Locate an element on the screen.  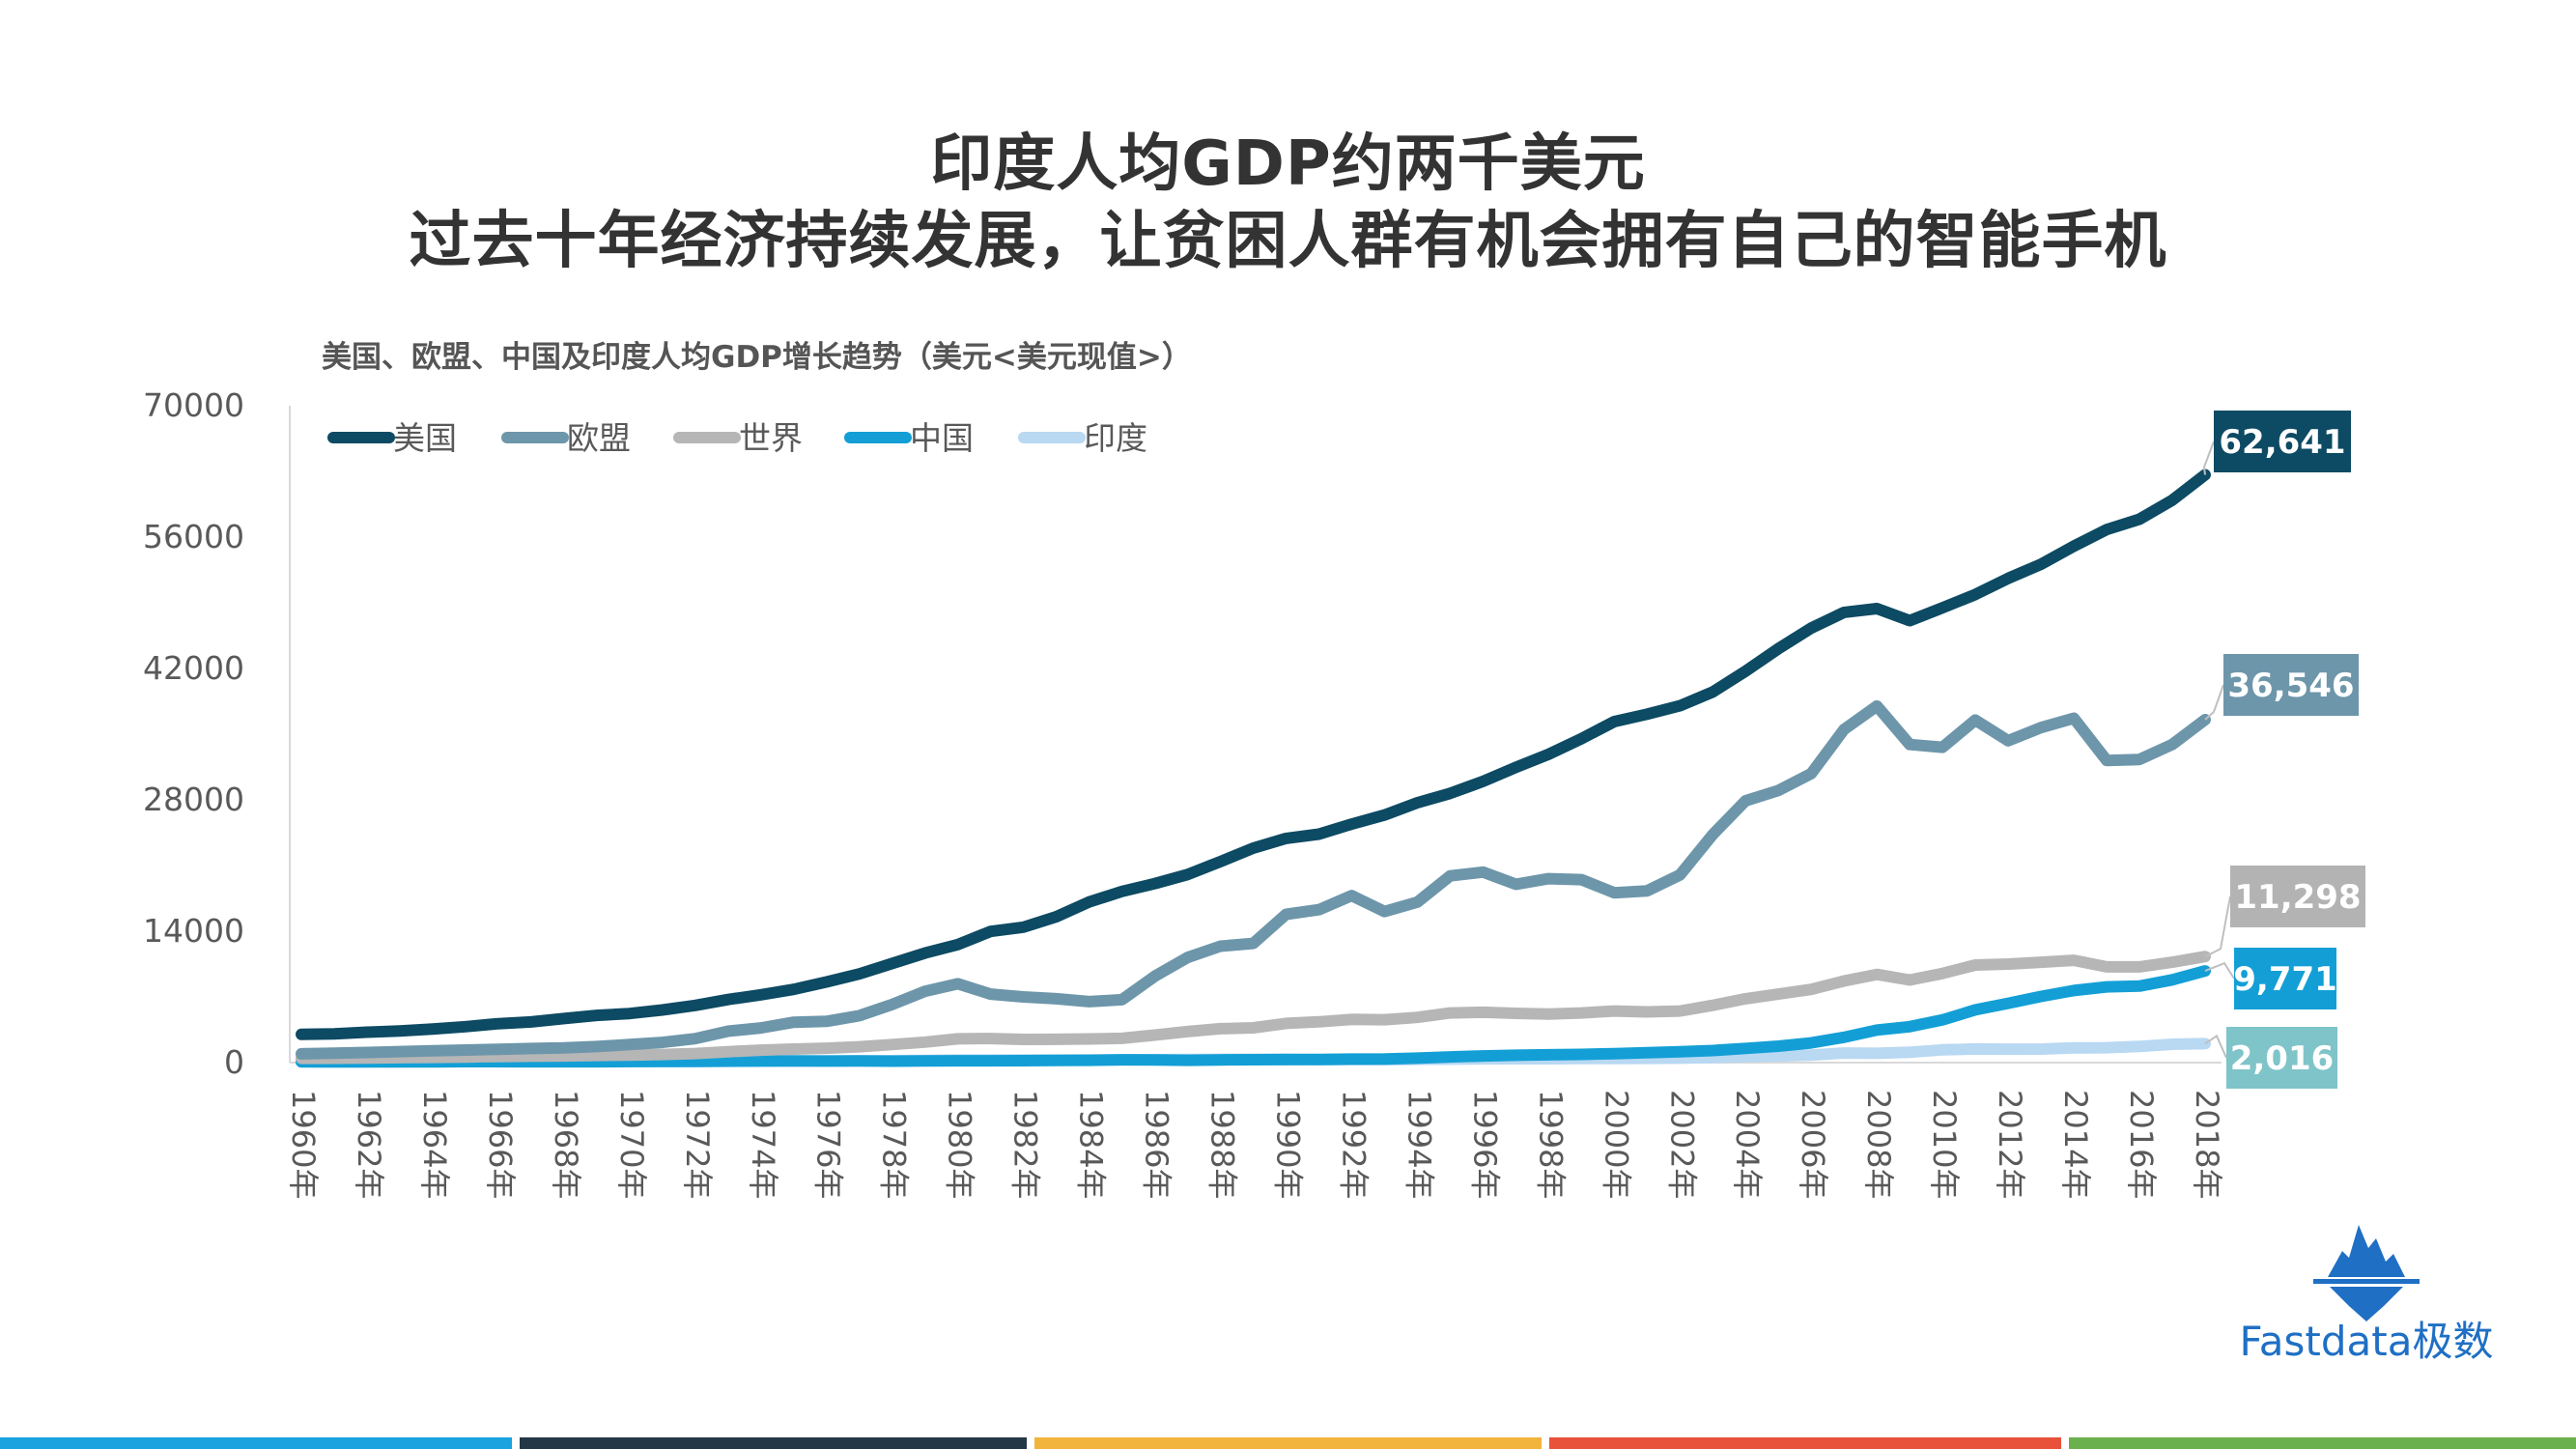
x-tick-label: 2016年 is located at coordinates (2141, 1144).